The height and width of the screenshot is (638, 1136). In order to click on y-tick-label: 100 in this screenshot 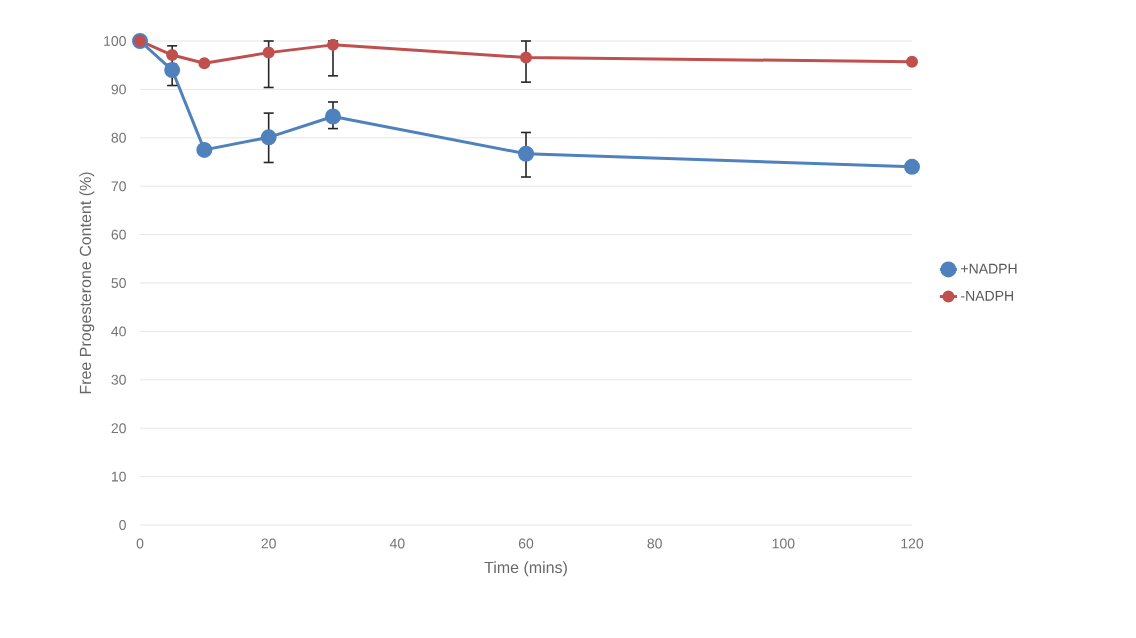, I will do `click(115, 41)`.